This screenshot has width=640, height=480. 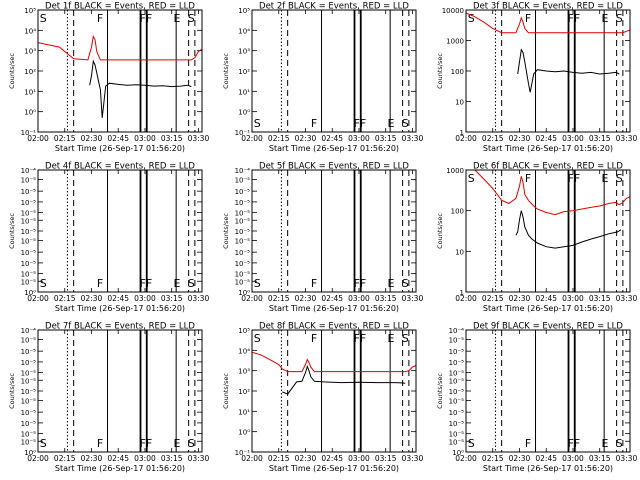 What do you see at coordinates (334, 167) in the screenshot?
I see `panel-title: Det 5f BLACK = Events, RED = LLD` at bounding box center [334, 167].